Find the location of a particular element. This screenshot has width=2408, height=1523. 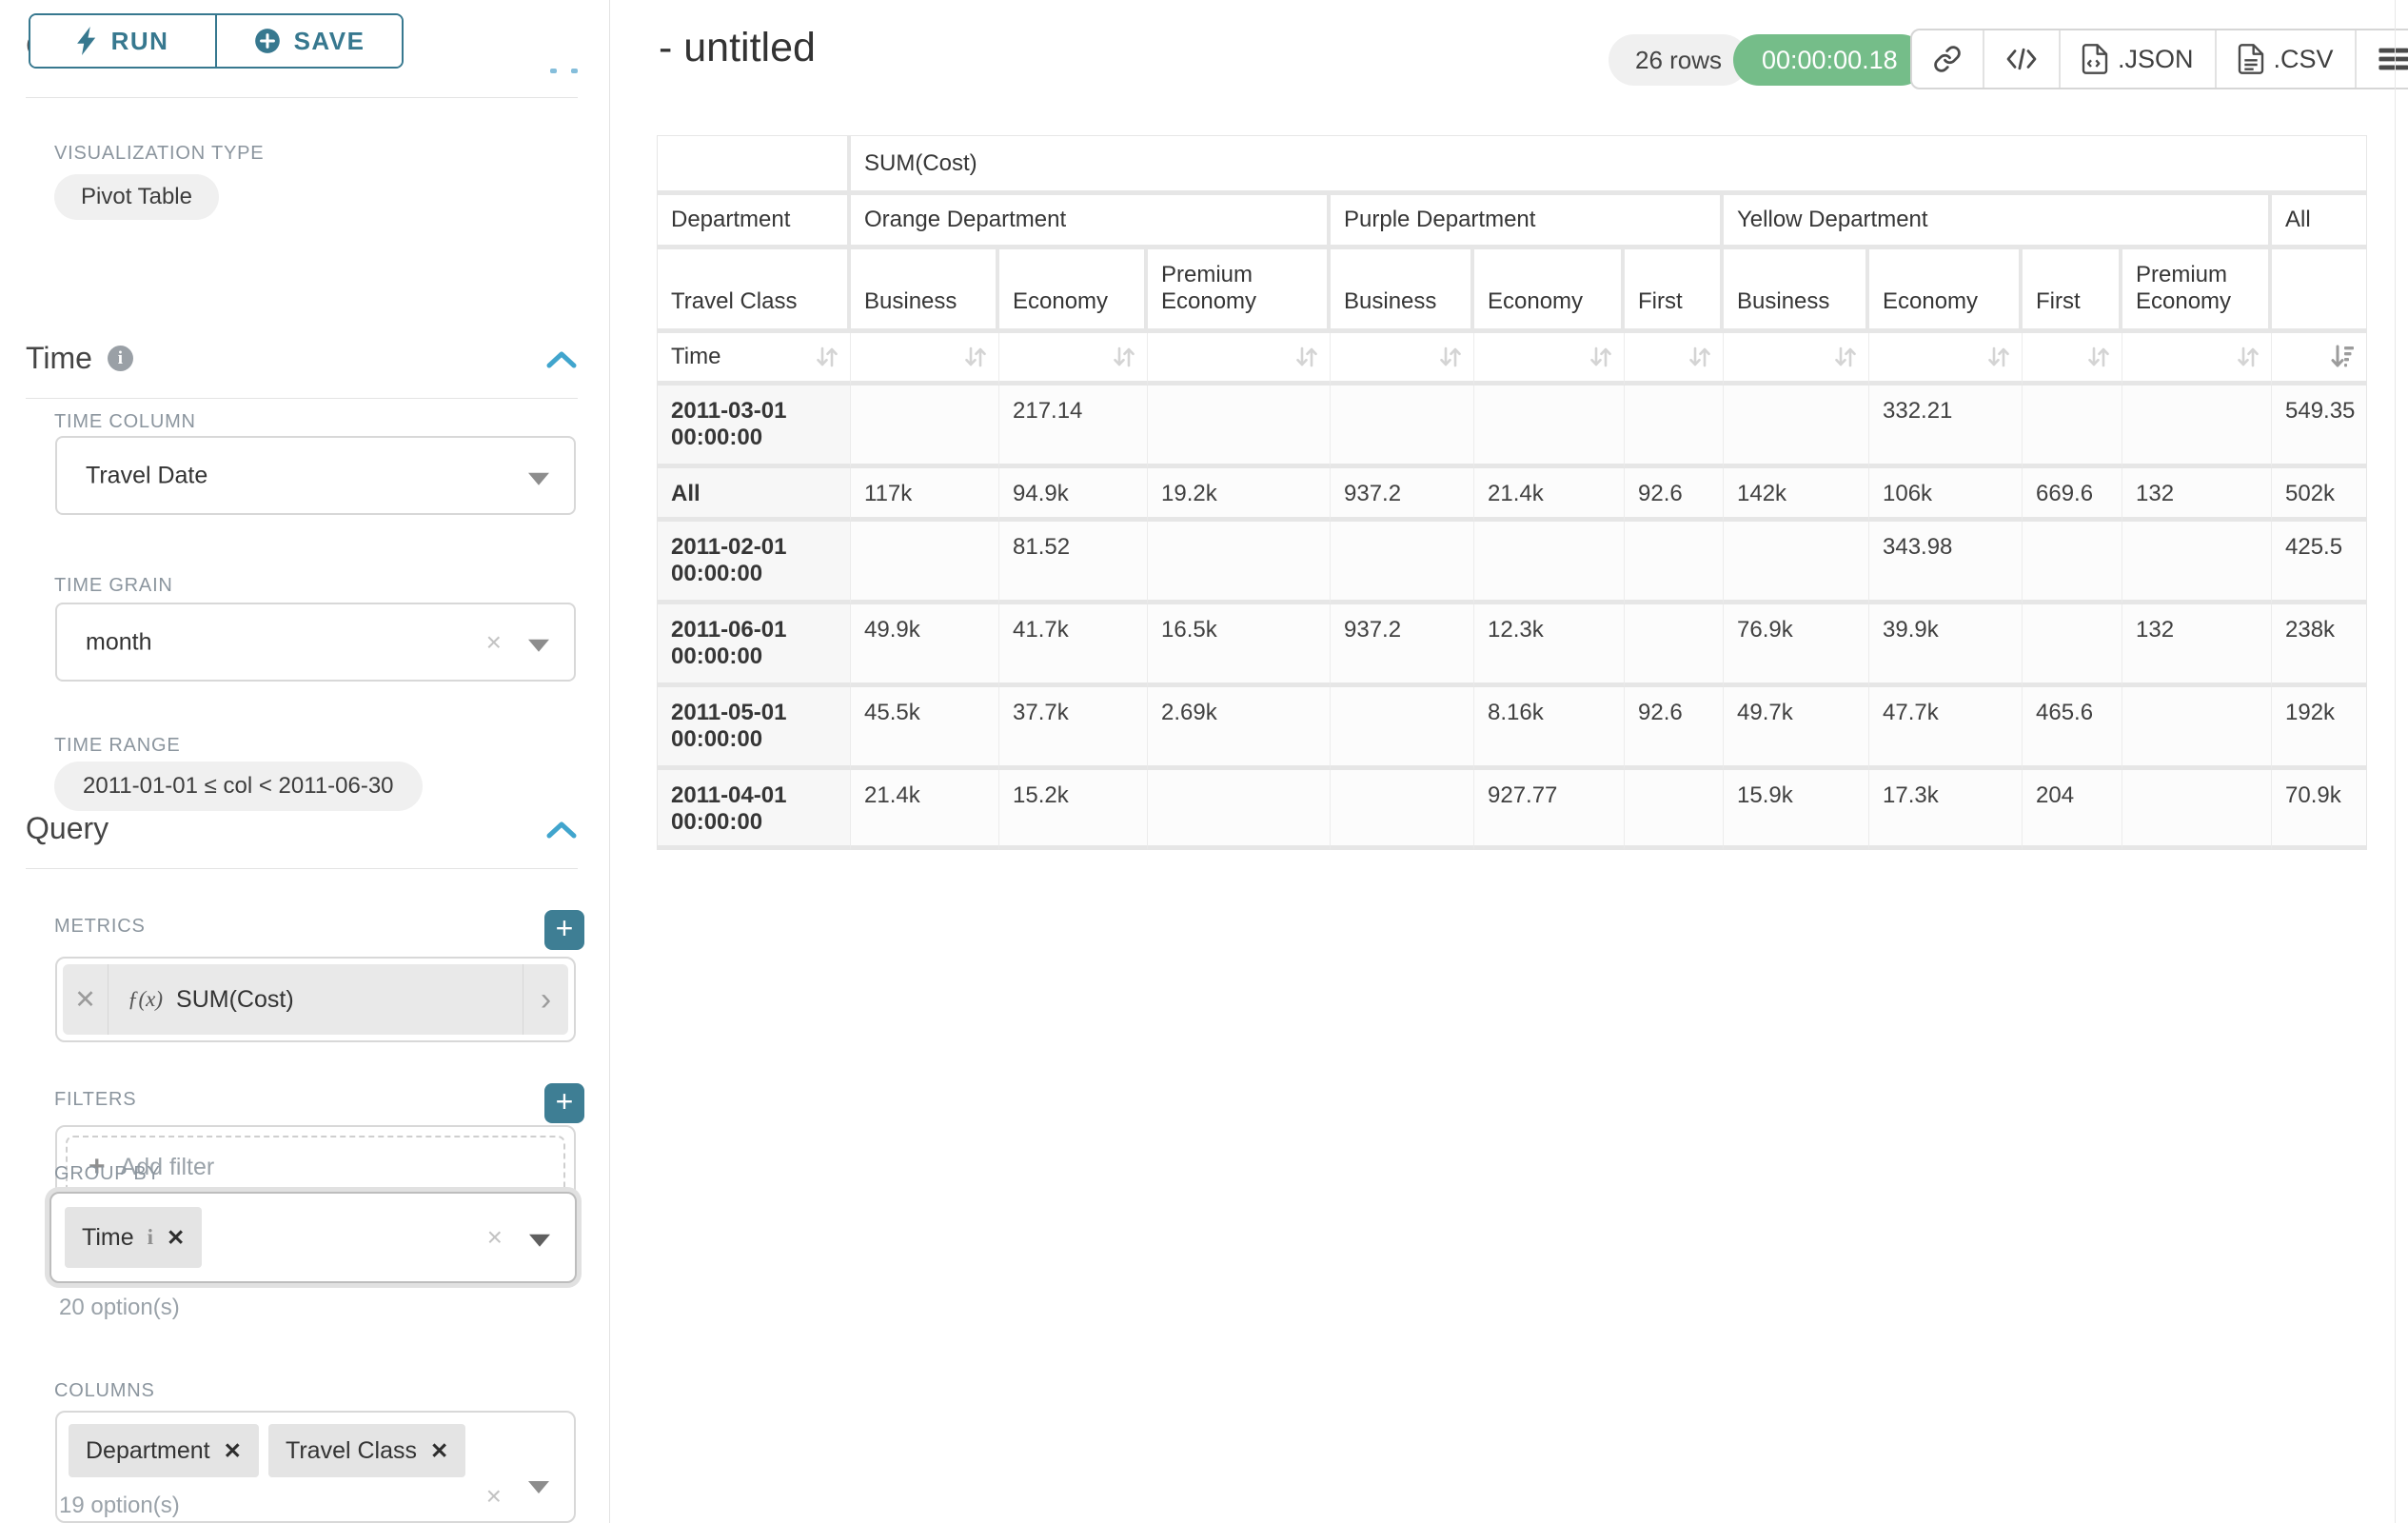

time-range-pill: 2011-01-01 ≤ col < 2011-06-30 is located at coordinates (238, 787).